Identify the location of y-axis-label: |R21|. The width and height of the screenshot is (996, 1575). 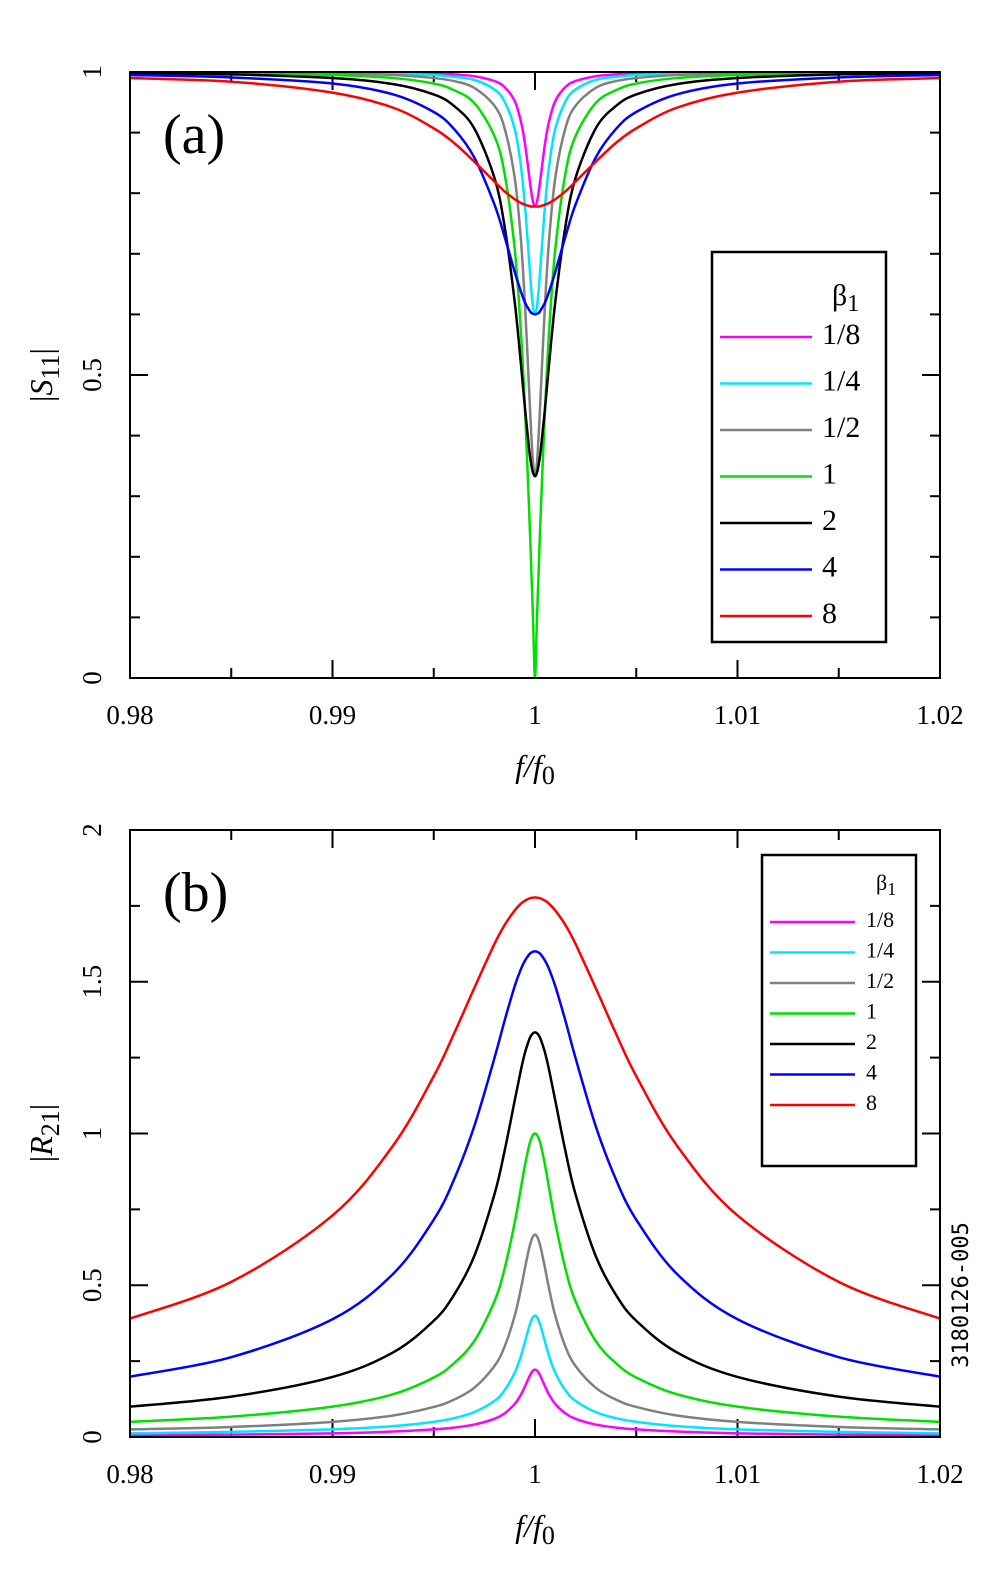
(43, 1133).